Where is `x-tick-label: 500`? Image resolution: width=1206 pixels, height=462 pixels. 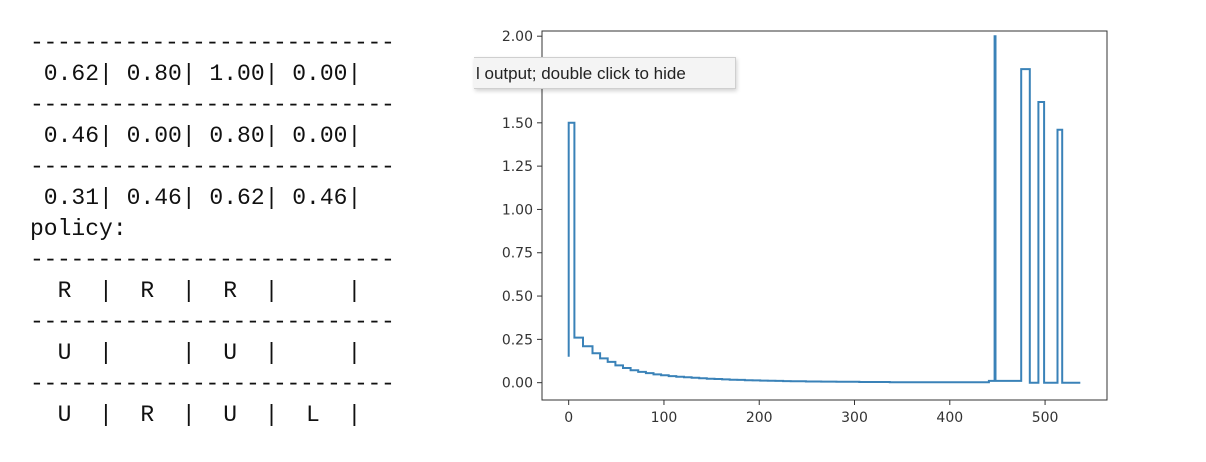 x-tick-label: 500 is located at coordinates (1045, 418).